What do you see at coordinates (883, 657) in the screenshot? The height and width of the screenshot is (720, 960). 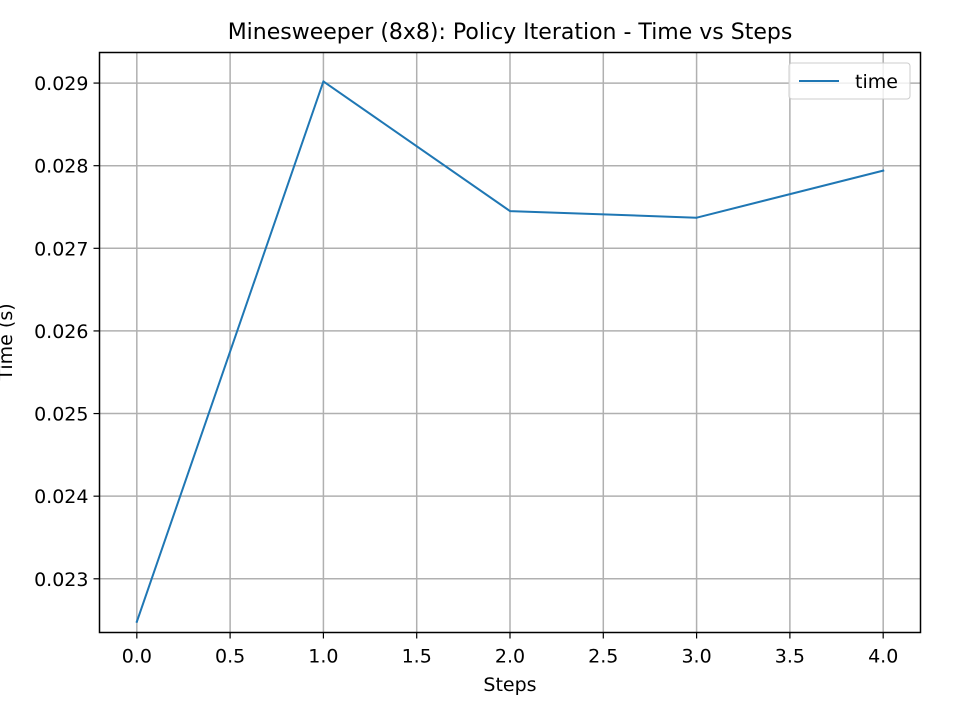 I see `x-tick-label: 4.0` at bounding box center [883, 657].